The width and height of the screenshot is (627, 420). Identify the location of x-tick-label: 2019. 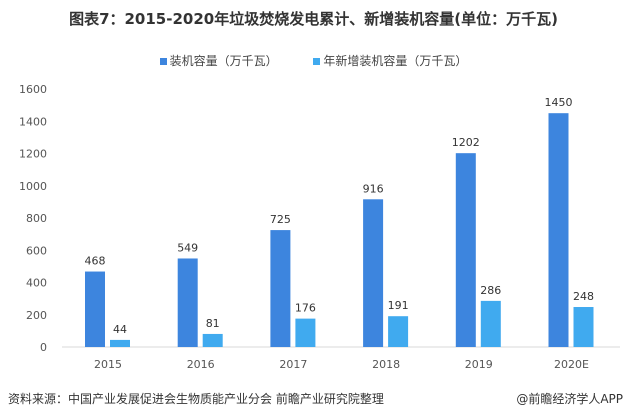
(479, 364).